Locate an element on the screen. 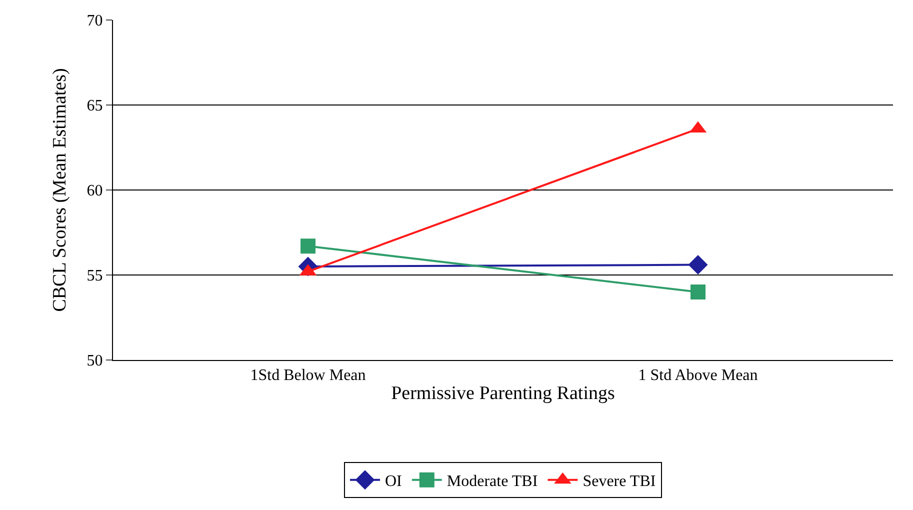 This screenshot has height=510, width=913. x-tick-label: 1 Std Above Mean is located at coordinates (698, 375).